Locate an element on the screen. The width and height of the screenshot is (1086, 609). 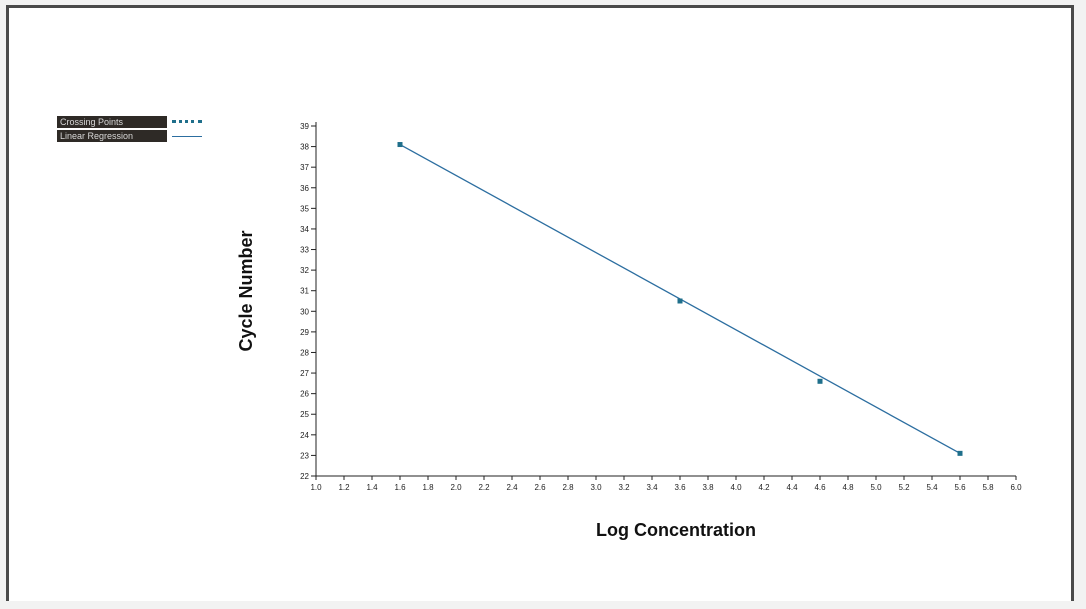
x-tick-label: 3.0 is located at coordinates (596, 487).